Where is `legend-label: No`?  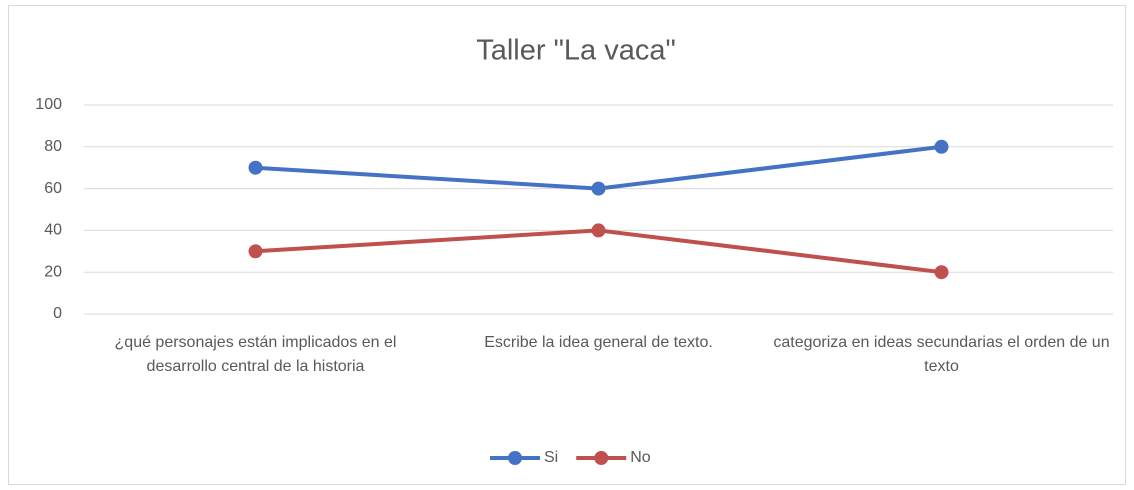 legend-label: No is located at coordinates (640, 457).